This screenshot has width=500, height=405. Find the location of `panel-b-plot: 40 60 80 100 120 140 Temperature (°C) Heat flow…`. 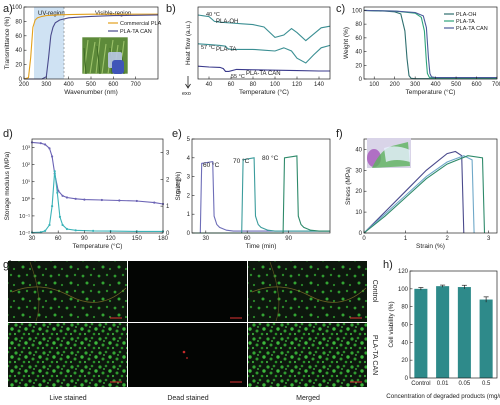

panel-b-plot: 40 60 80 100 120 140 Temperature (°C) Heat flow… is located at coordinates (258, 51).